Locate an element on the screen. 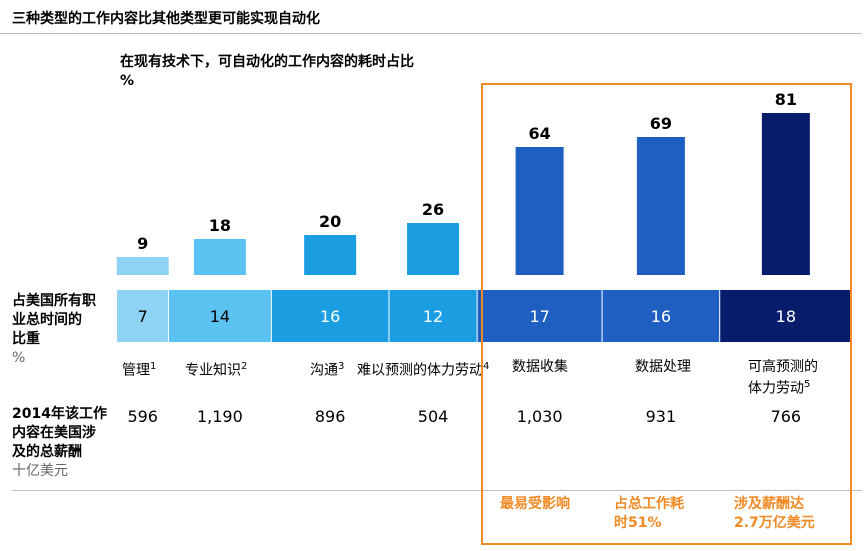 This screenshot has width=864, height=551. wage-value-1: 1,190 is located at coordinates (219, 416).